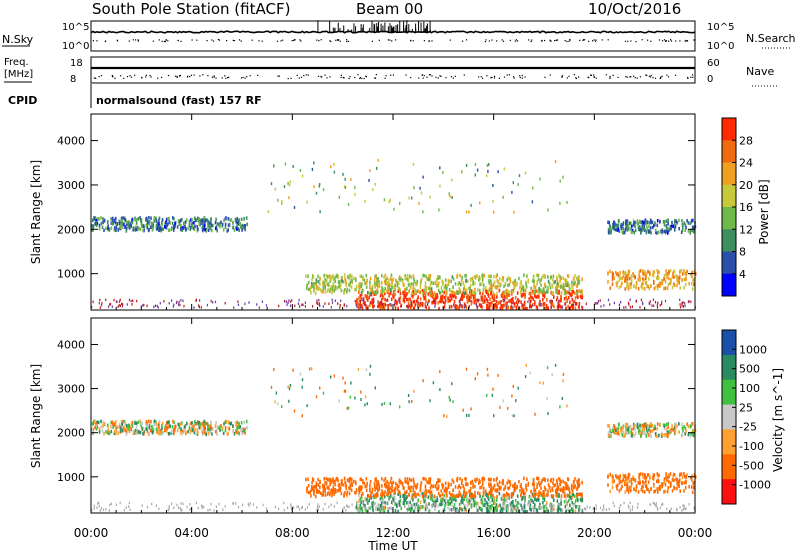  Describe the element at coordinates (760, 71) in the screenshot. I see `nave-label: Nave` at that location.